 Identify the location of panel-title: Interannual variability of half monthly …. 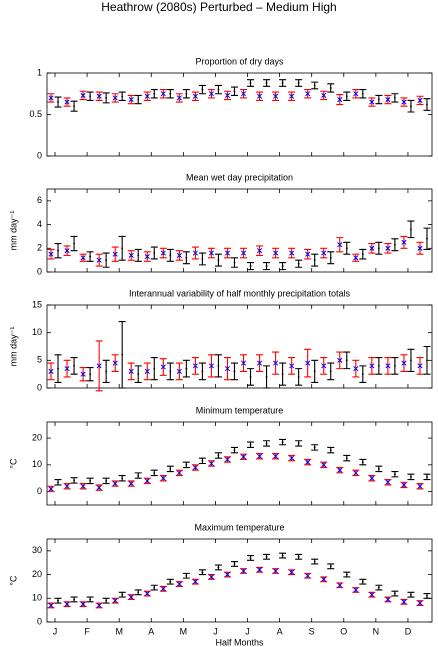
(240, 293).